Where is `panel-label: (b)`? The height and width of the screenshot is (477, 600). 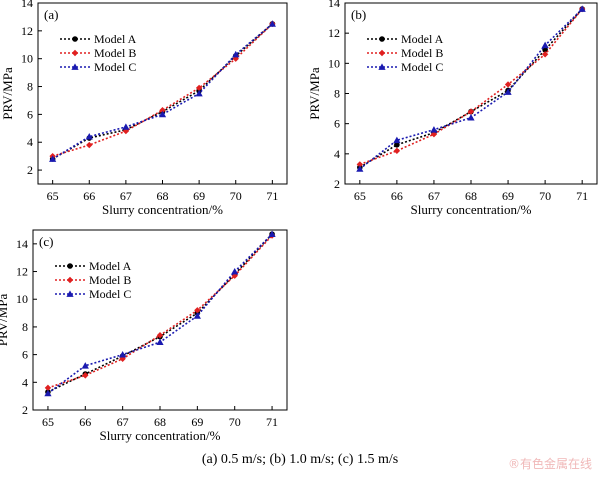
panel-label: (b) is located at coordinates (358, 14).